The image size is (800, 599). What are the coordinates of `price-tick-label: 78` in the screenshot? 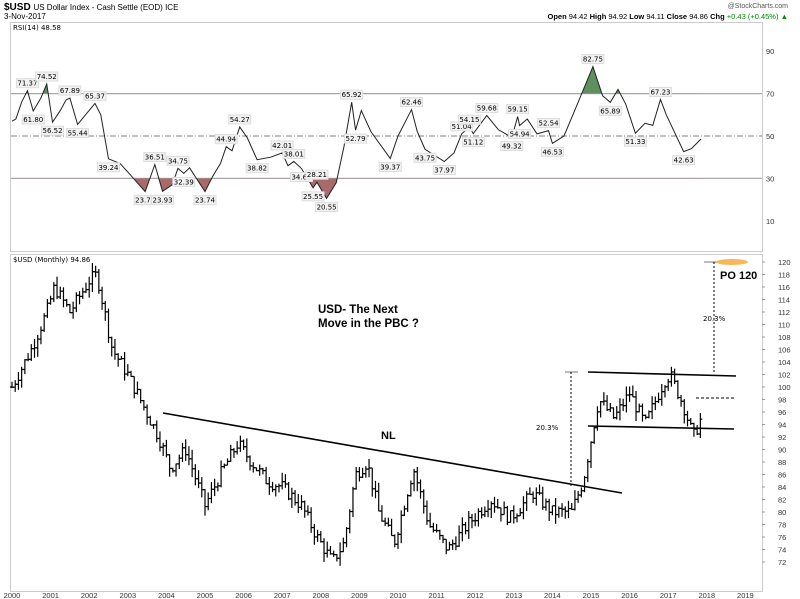 It's located at (782, 525).